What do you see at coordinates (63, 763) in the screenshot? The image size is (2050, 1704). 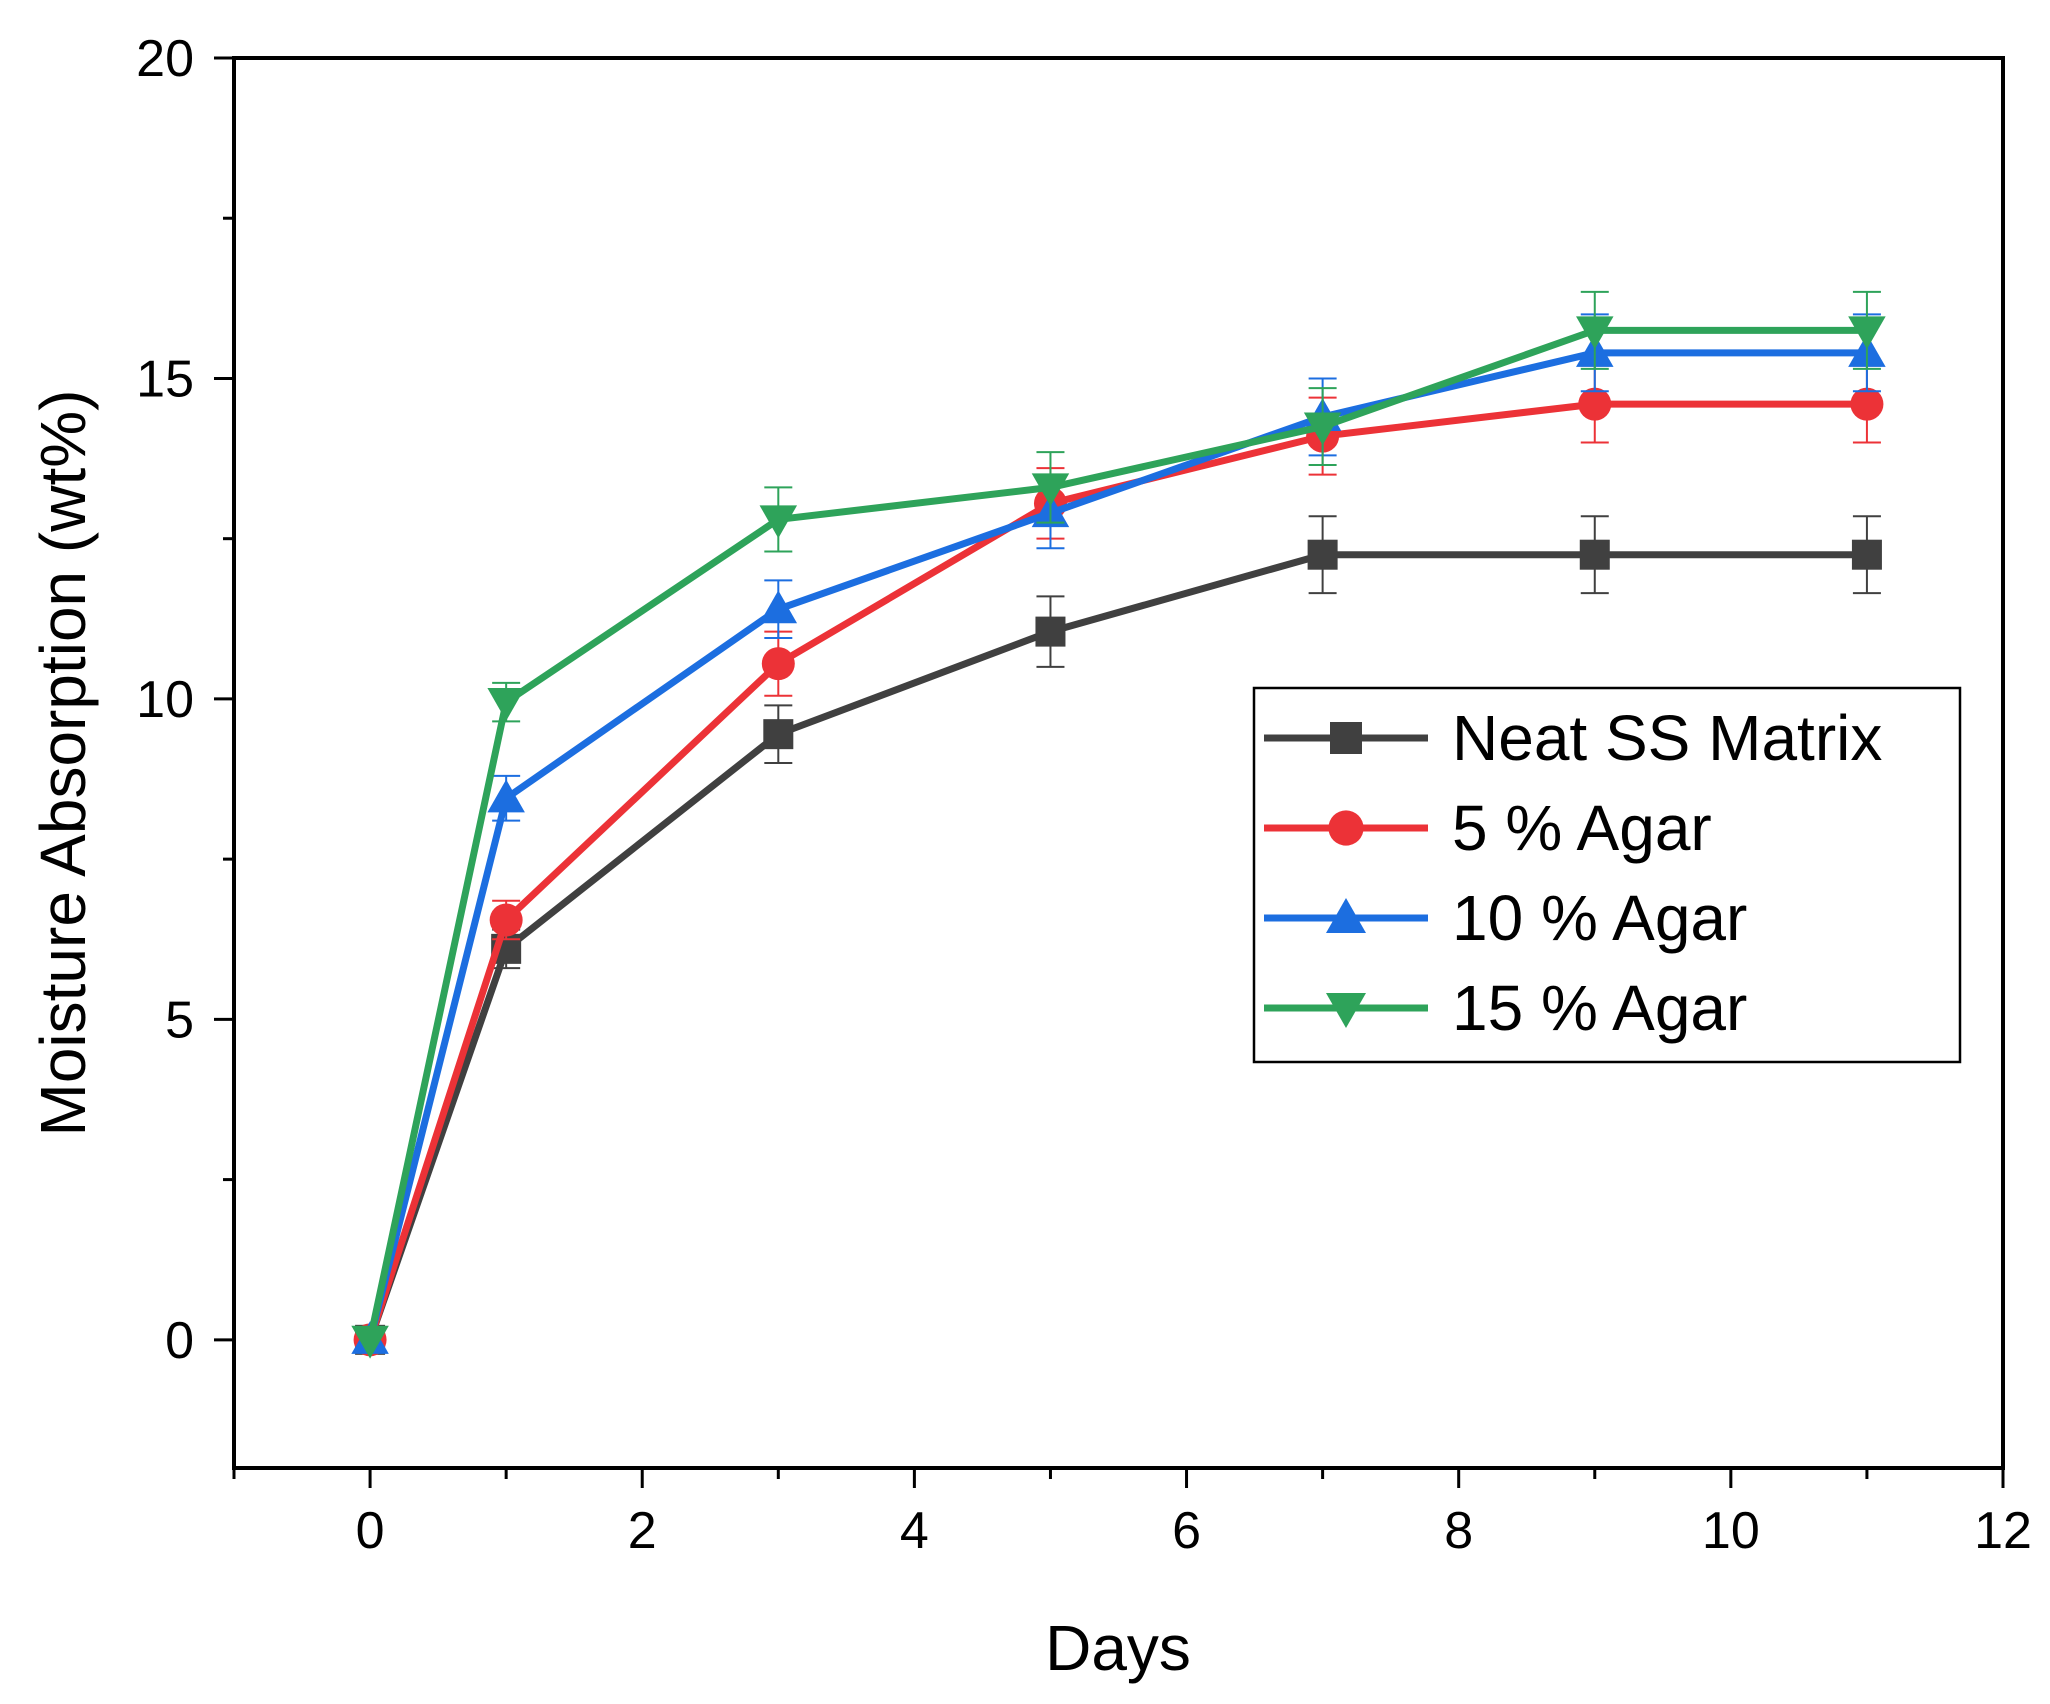 I see `y-axis-title: Moisture Absorption (wt%)` at bounding box center [63, 763].